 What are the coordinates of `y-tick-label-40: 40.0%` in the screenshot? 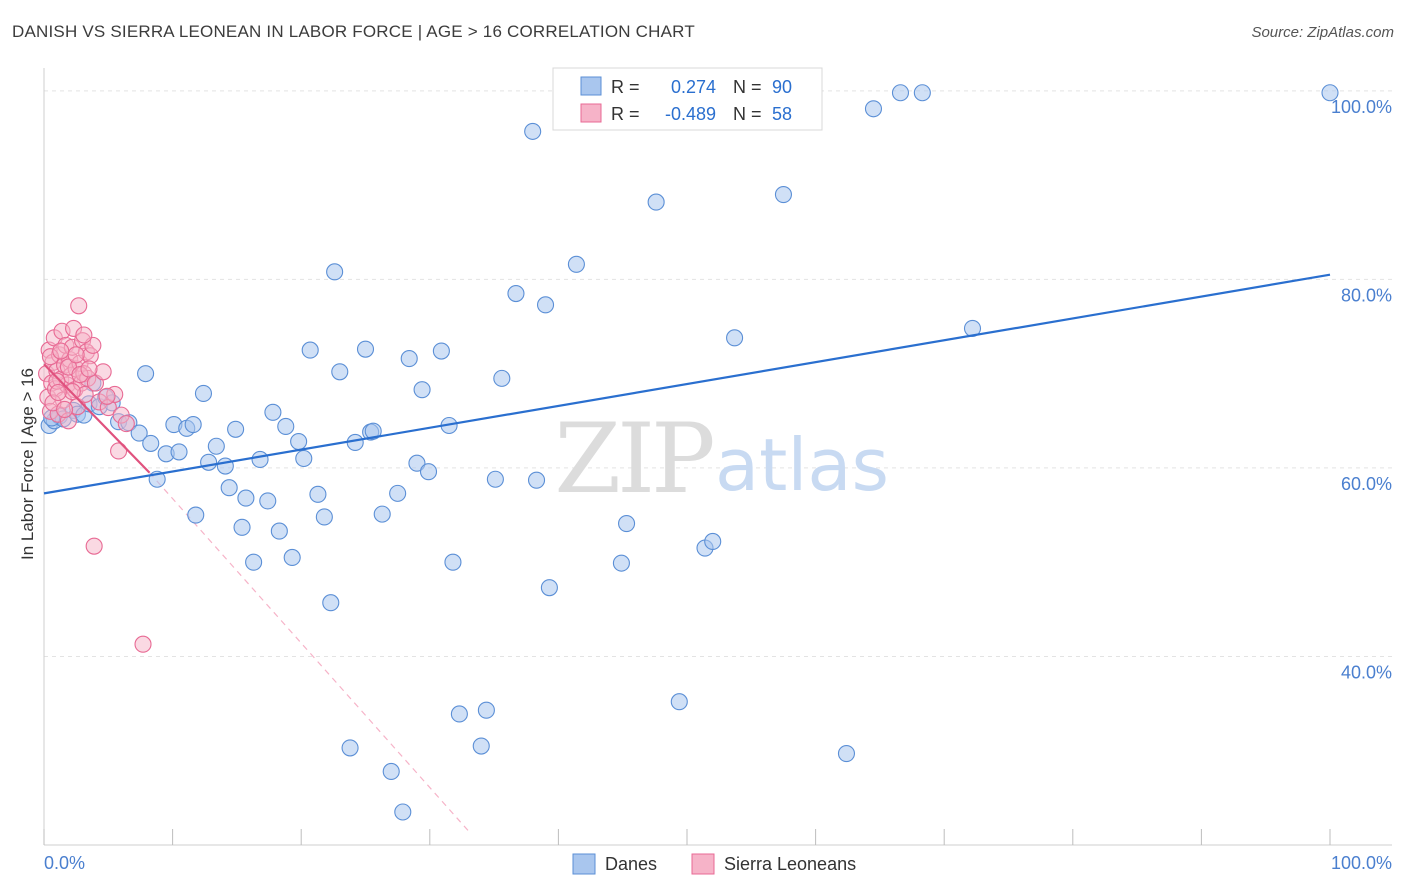 It's located at (1366, 672).